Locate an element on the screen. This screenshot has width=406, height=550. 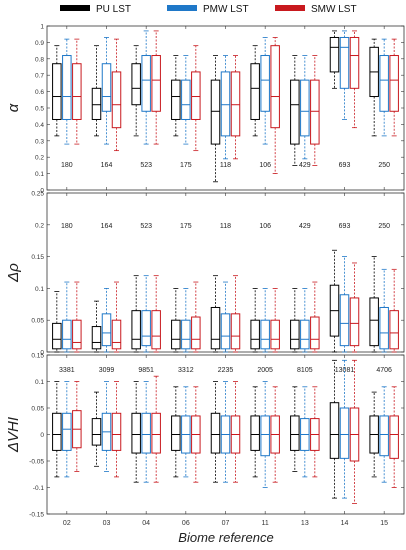
y-tick-label-0-0: 0 is located at coordinates (42, 191).